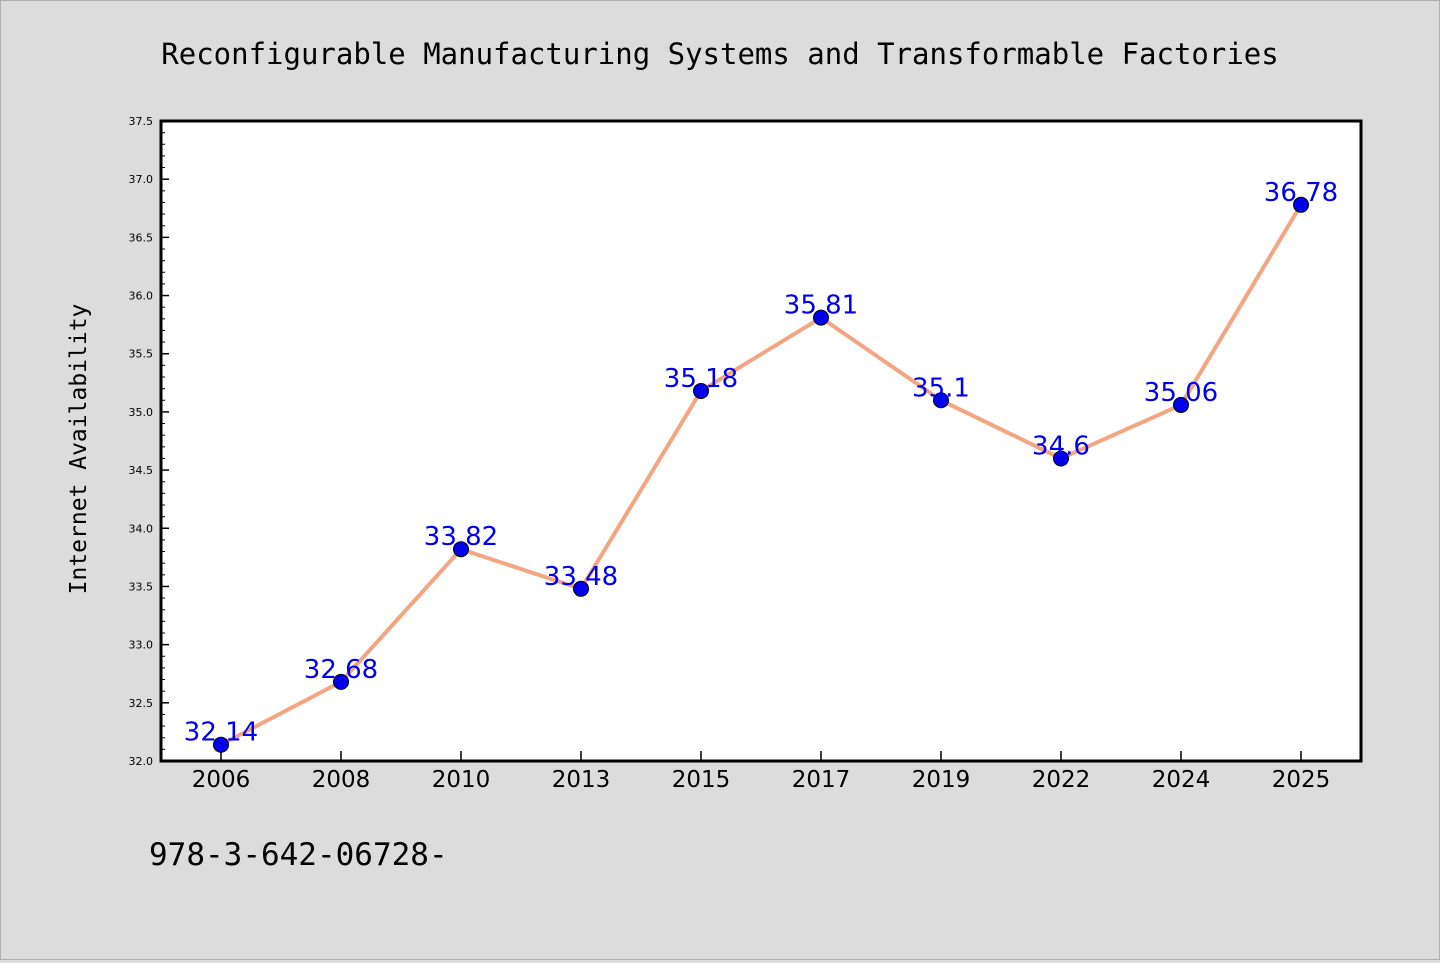  I want to click on x-tick-label: 2013, so click(581, 780).